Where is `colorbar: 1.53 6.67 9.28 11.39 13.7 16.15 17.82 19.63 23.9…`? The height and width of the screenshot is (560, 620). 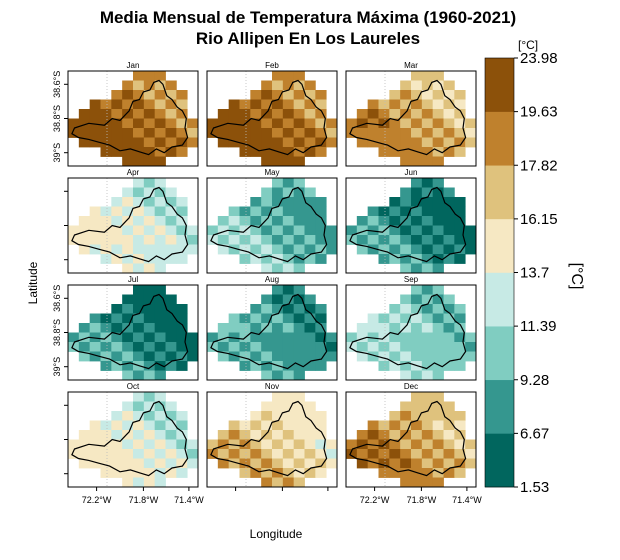
colorbar: 1.53 6.67 9.28 11.39 13.7 16.15 17.82 19.63 23.9… is located at coordinates (521, 273).